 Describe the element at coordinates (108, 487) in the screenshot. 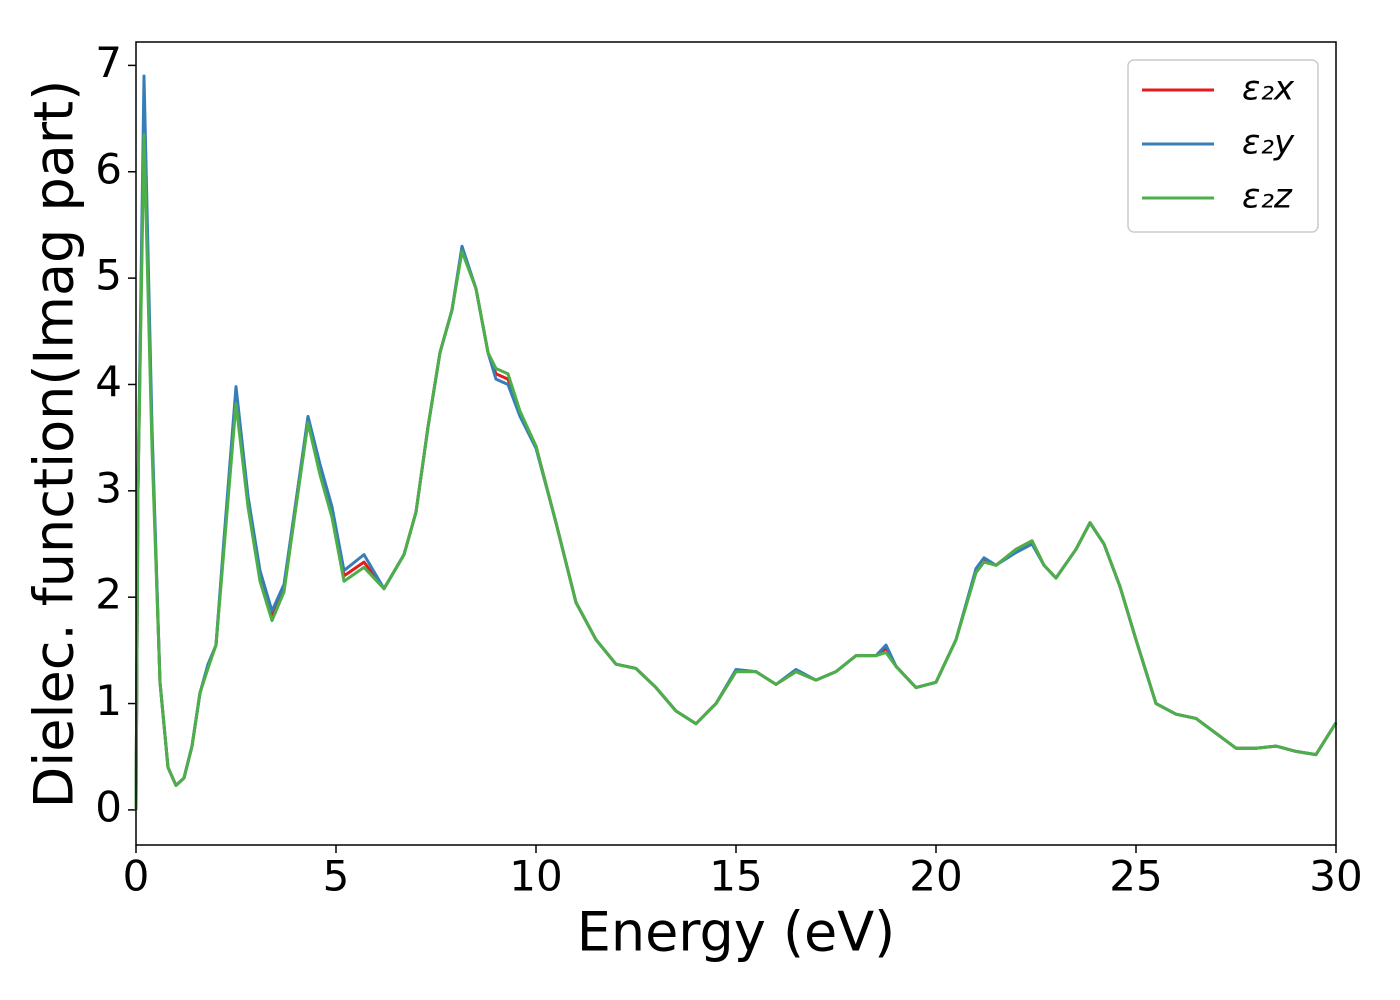

I see `y-tick-label: 3` at that location.